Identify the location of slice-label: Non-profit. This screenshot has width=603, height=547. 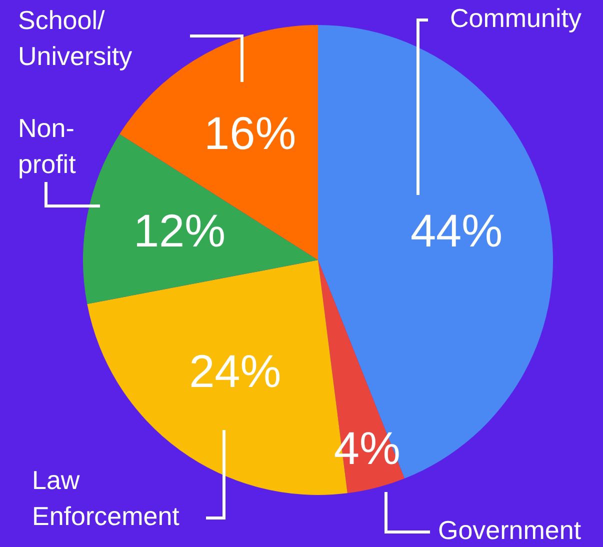
(47, 146).